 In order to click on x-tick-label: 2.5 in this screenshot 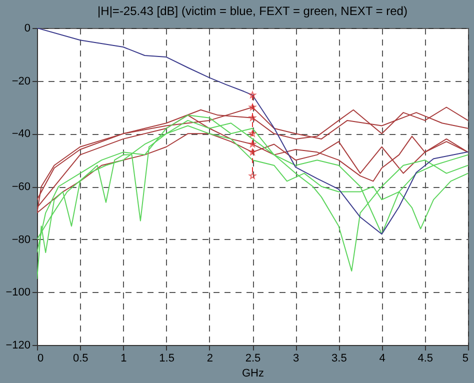, I will do `click(253, 358)`.